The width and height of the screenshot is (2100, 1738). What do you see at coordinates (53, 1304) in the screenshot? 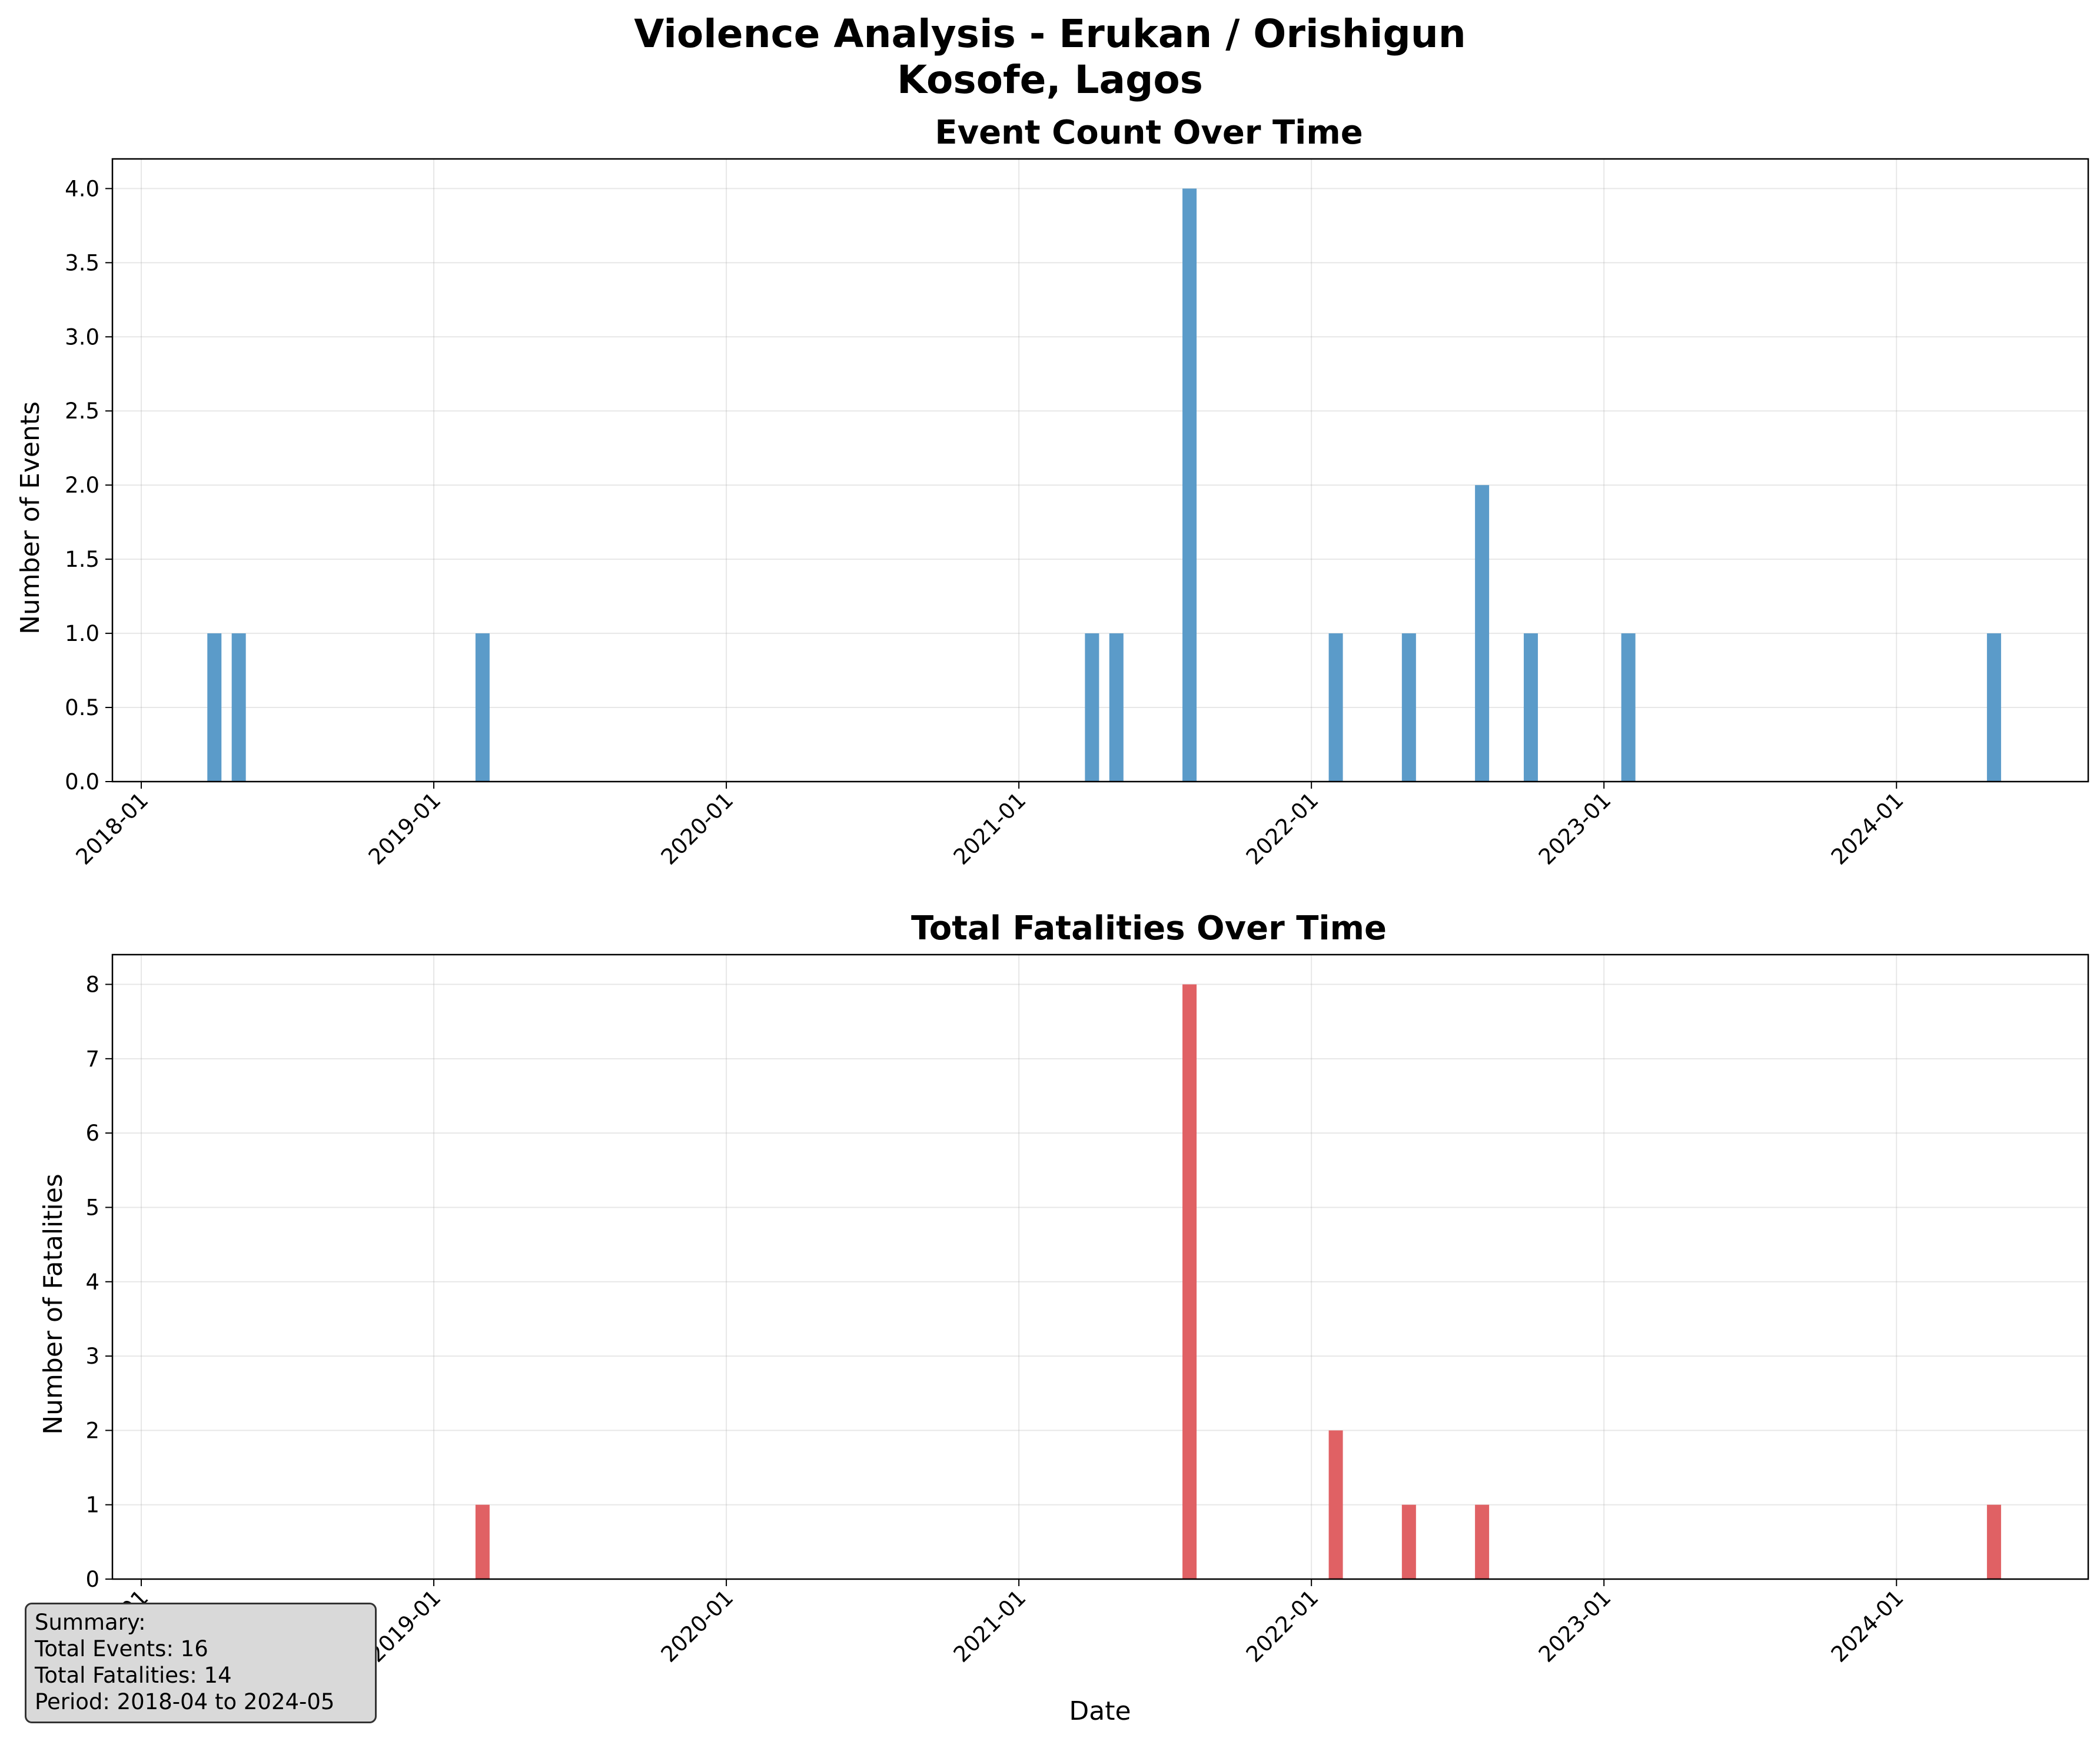
I see `fatalities-y-axis-label: Number of Fatalities` at bounding box center [53, 1304].